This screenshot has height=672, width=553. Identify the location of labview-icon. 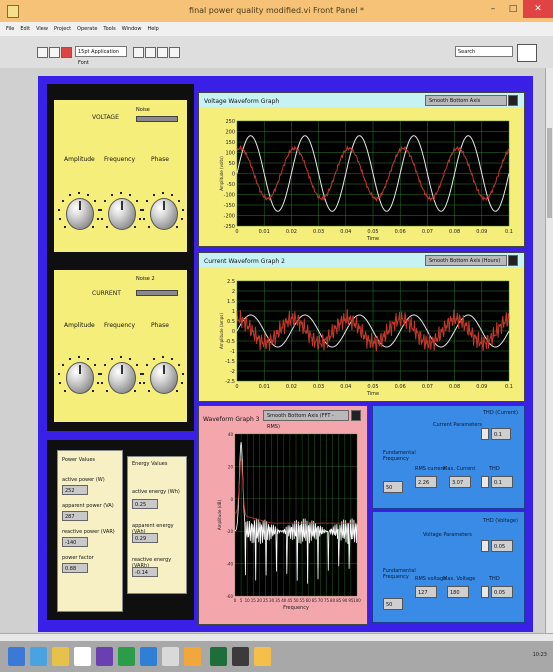
(192, 656).